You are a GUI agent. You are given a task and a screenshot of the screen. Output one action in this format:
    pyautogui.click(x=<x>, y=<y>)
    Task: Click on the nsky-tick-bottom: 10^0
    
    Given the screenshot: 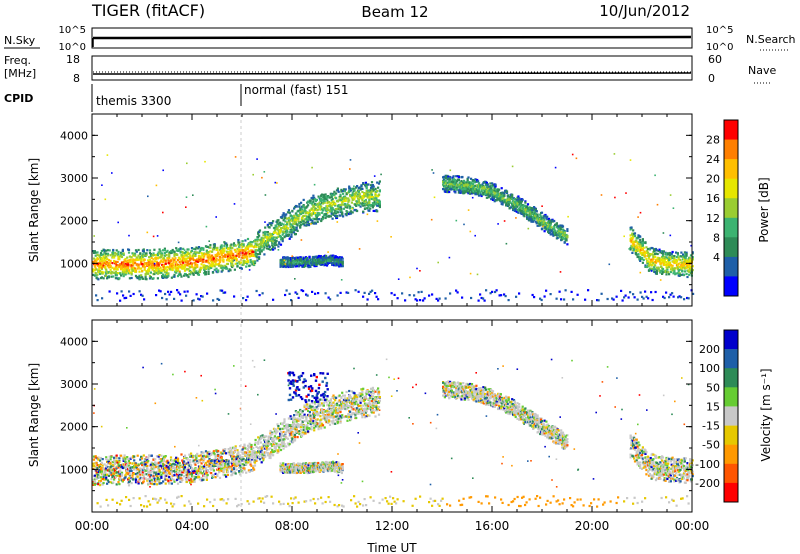 What is the action you would take?
    pyautogui.click(x=72, y=47)
    